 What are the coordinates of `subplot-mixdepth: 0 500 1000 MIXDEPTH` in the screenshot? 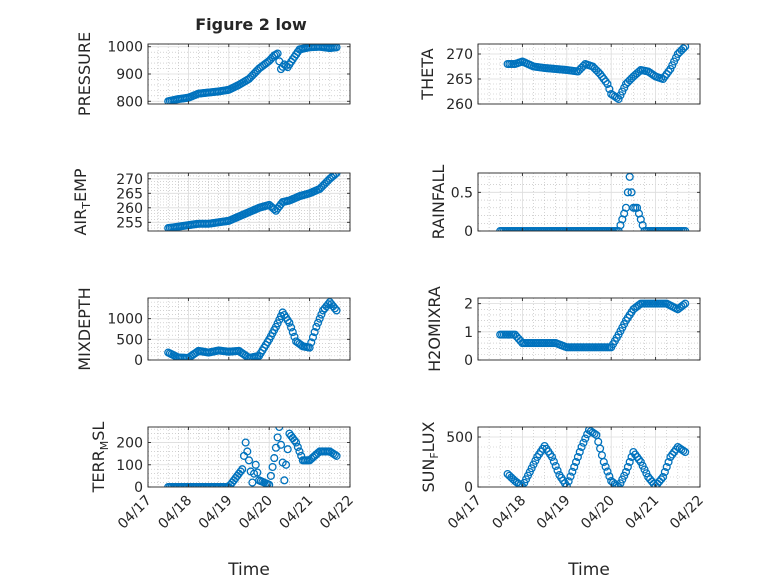 It's located at (213, 329).